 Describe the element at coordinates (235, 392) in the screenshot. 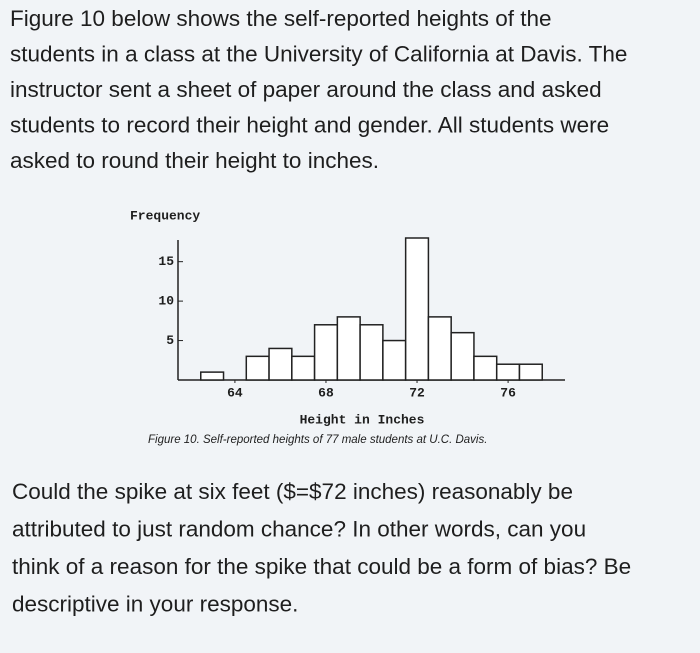

I see `x-tick-label: 64` at that location.